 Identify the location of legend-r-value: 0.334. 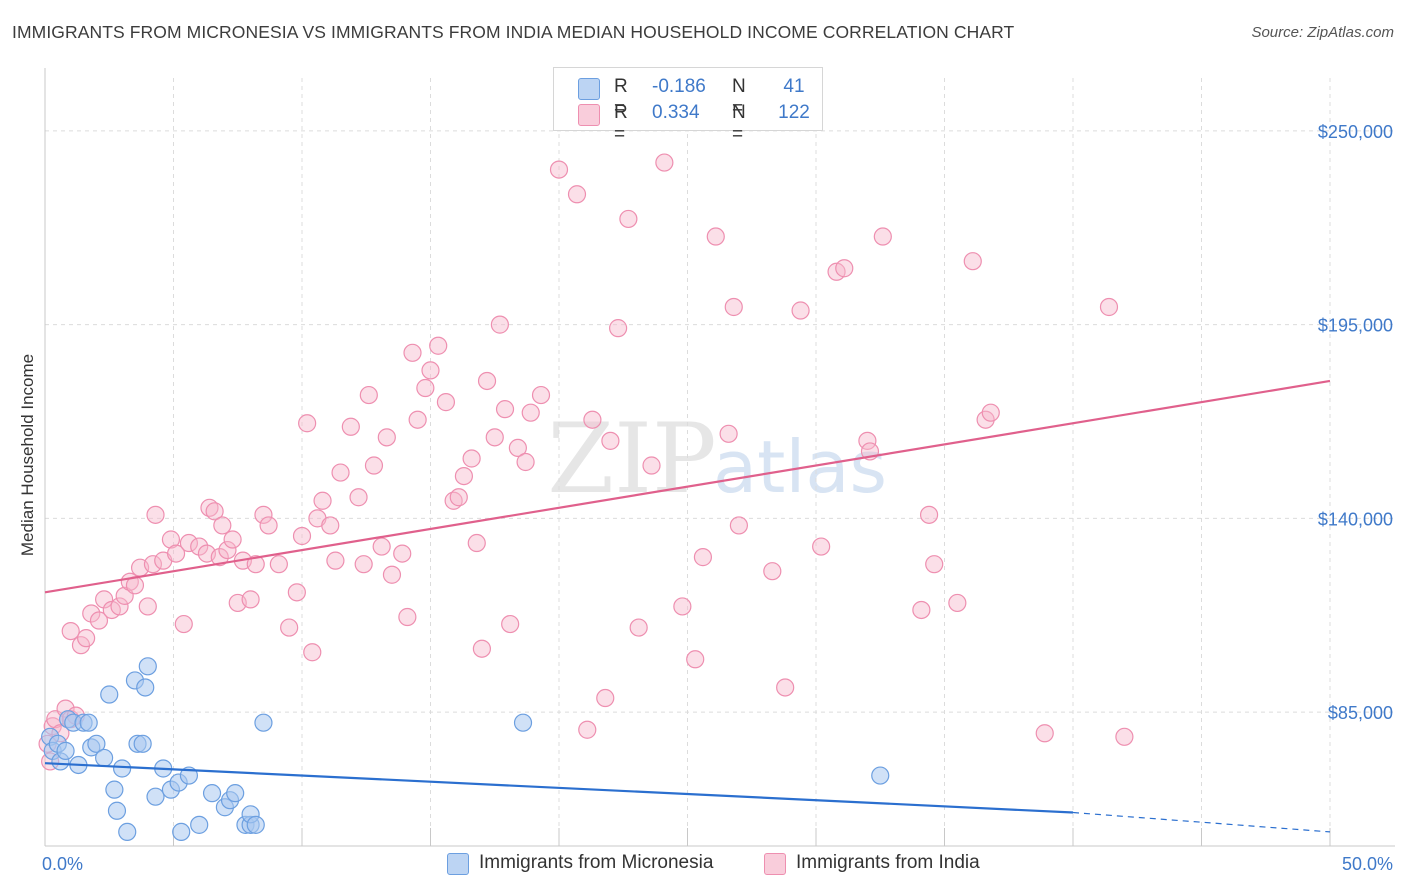
(676, 112).